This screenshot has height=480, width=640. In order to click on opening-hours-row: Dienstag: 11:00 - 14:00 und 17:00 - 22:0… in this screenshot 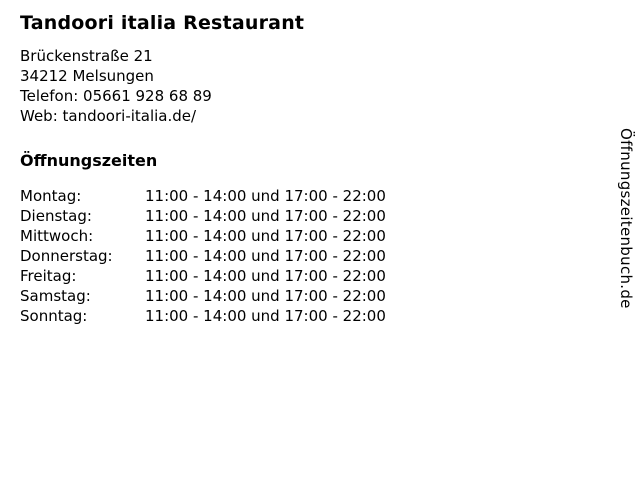, I will do `click(310, 216)`.